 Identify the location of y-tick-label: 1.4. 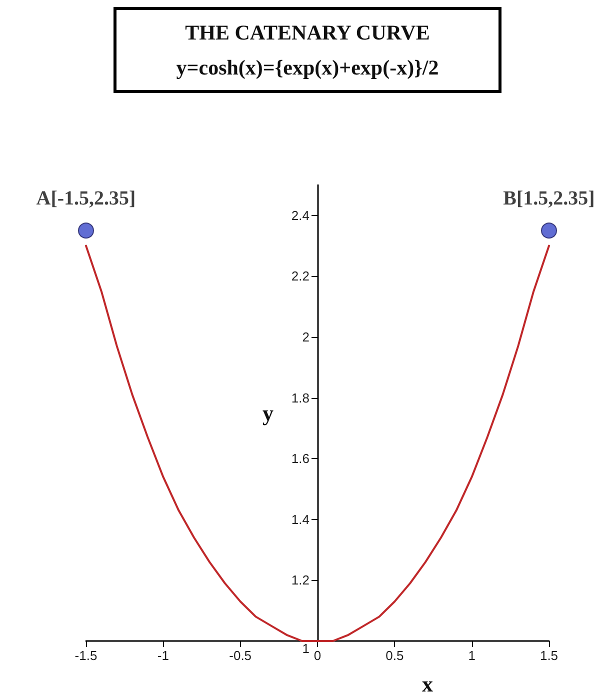
(300, 519).